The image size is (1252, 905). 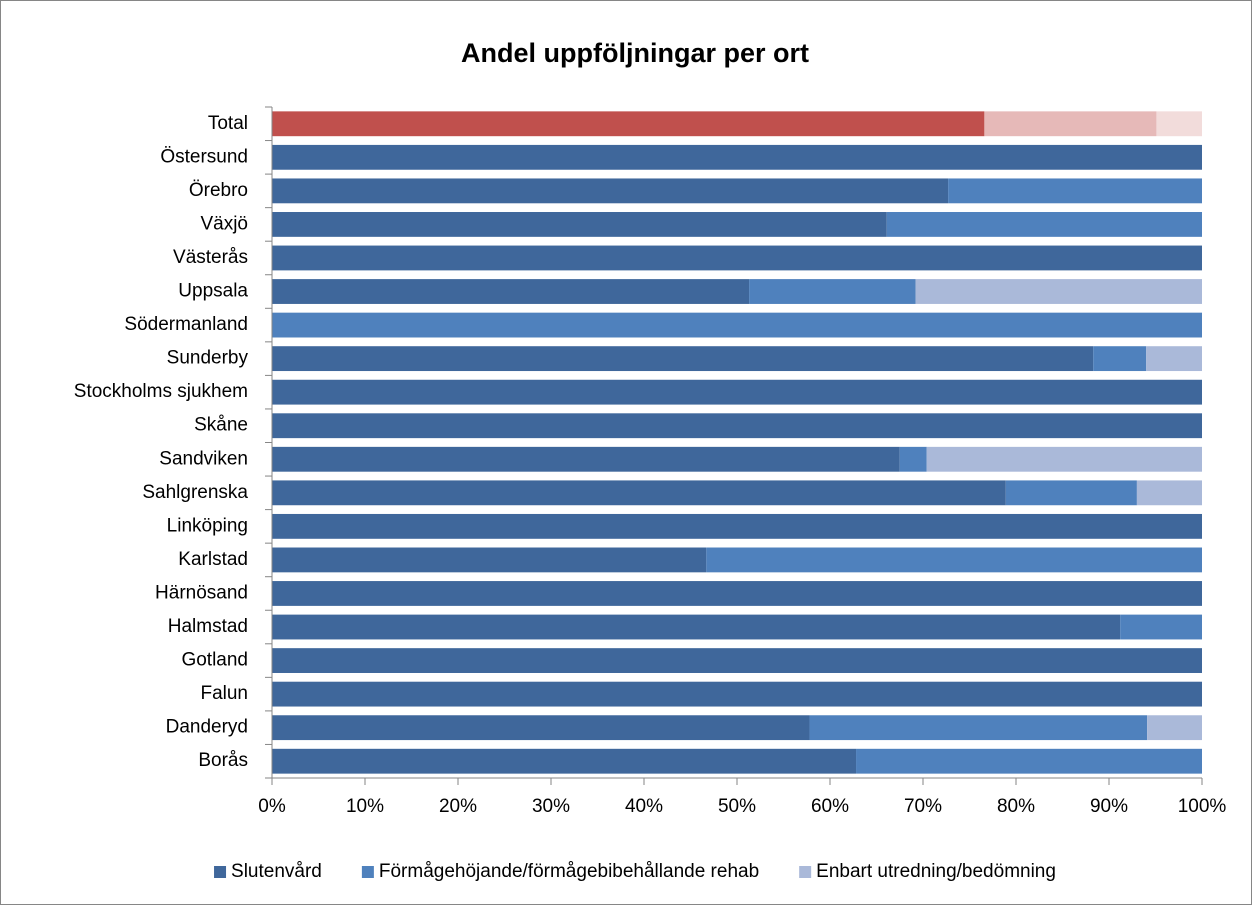 What do you see at coordinates (195, 492) in the screenshot?
I see `y-tick-label: Sahlgrenska` at bounding box center [195, 492].